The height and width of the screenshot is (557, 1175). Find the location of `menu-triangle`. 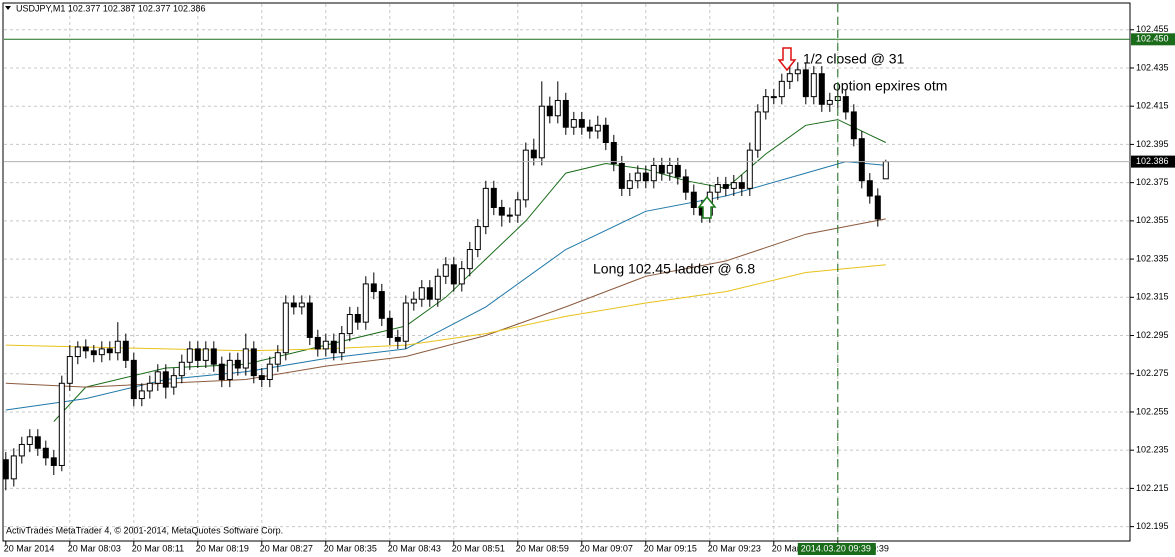

menu-triangle is located at coordinates (8, 8).